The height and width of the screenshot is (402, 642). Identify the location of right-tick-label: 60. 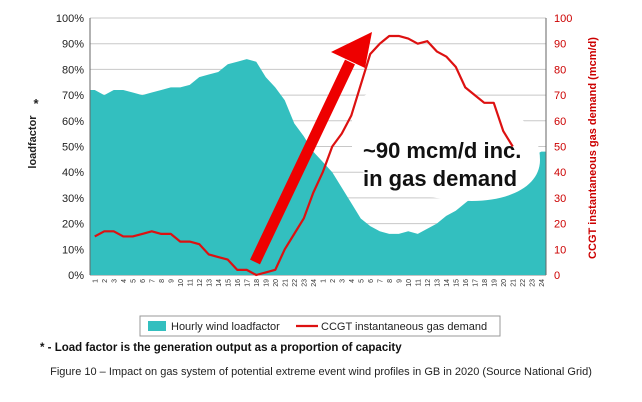
(560, 122).